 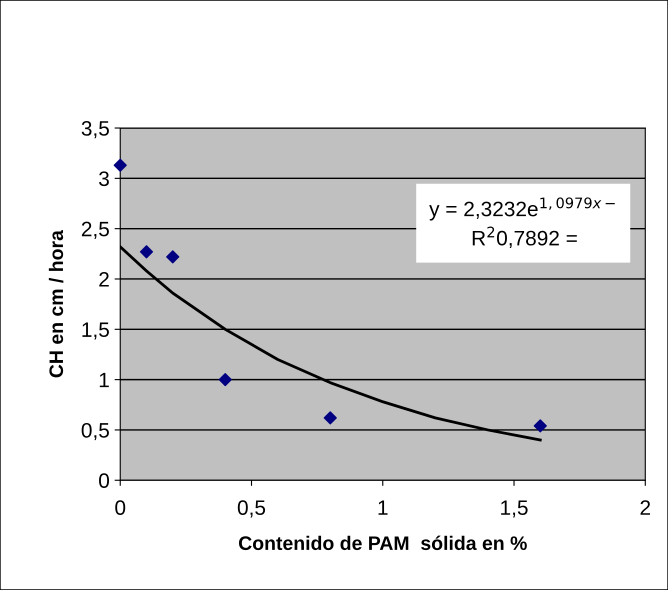 What do you see at coordinates (95, 331) in the screenshot?
I see `y-tick-label: 1,5` at bounding box center [95, 331].